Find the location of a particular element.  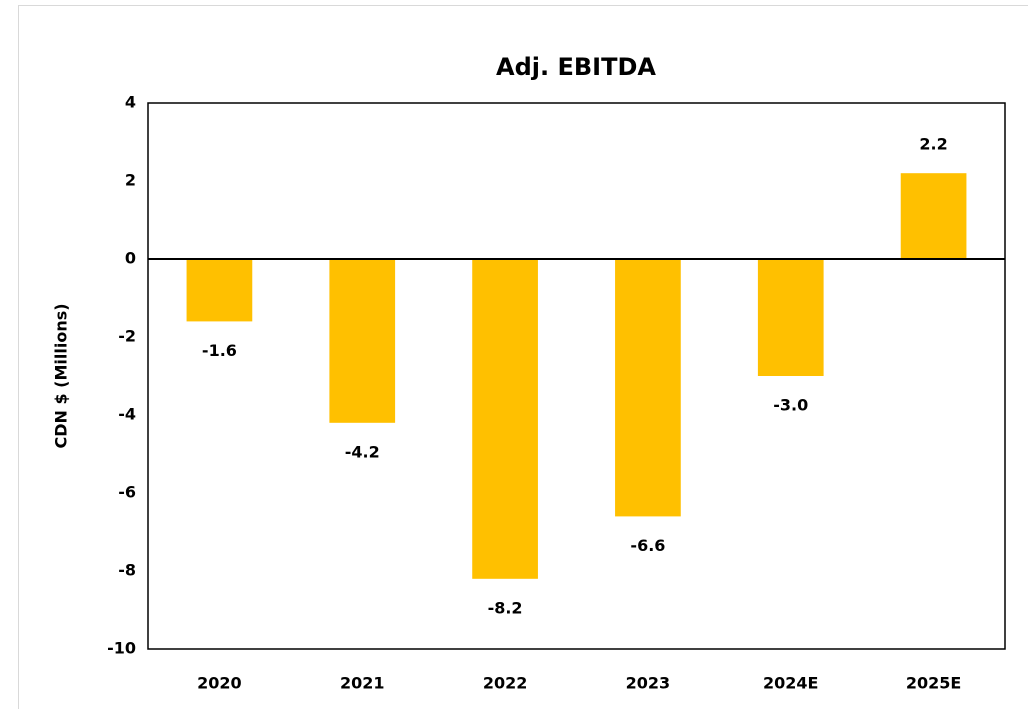

x-tick-label: 2023 is located at coordinates (648, 683).